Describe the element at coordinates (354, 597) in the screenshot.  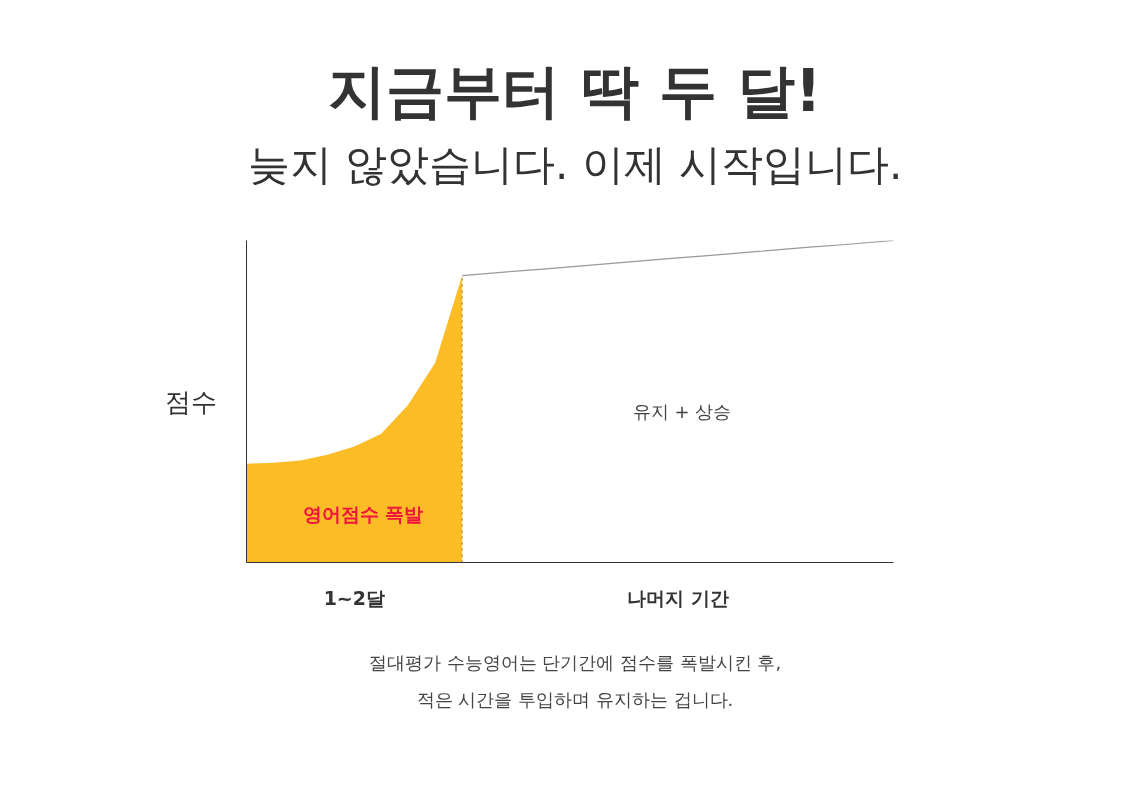
I see `x-tick-label: 1~2달` at that location.